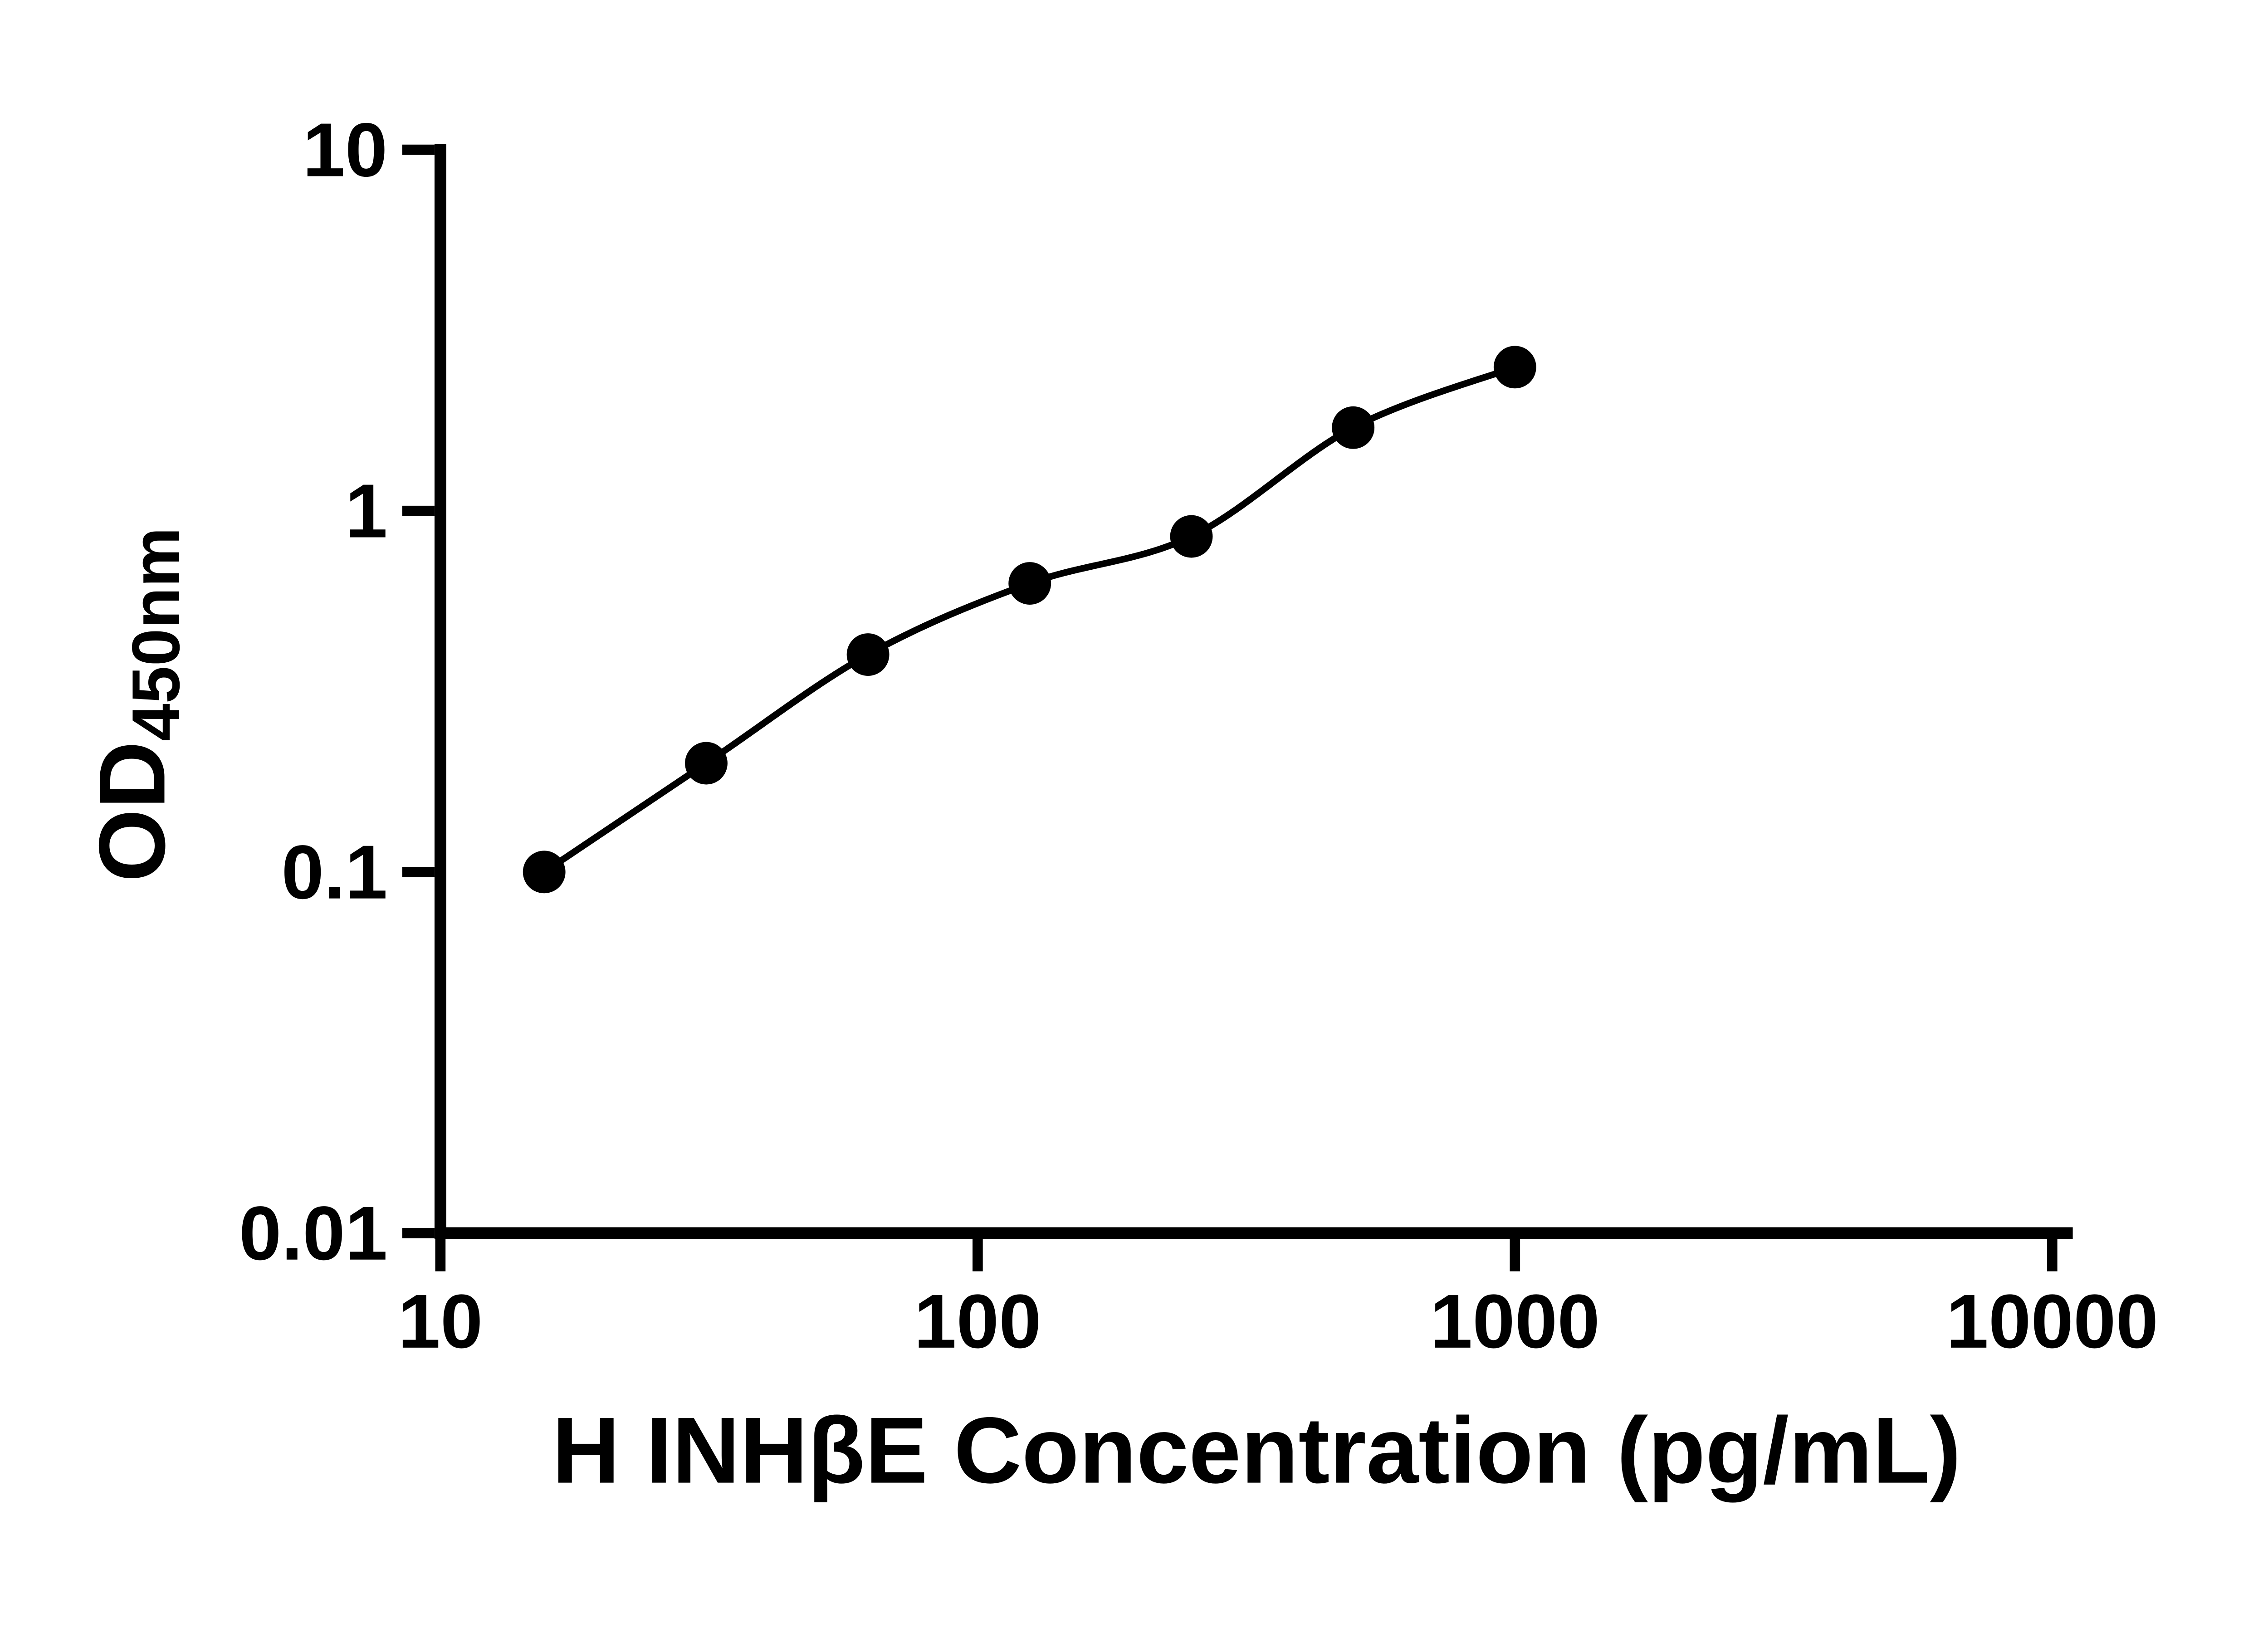 Image resolution: width=2268 pixels, height=1633 pixels. What do you see at coordinates (1256, 1450) in the screenshot?
I see `x-axis-title: H INHβE Concentration (pg/mL)` at bounding box center [1256, 1450].